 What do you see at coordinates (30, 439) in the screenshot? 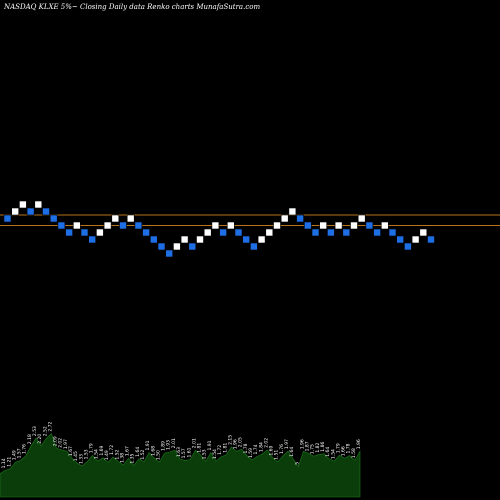
I see `volume-label: 2.18` at bounding box center [30, 439].